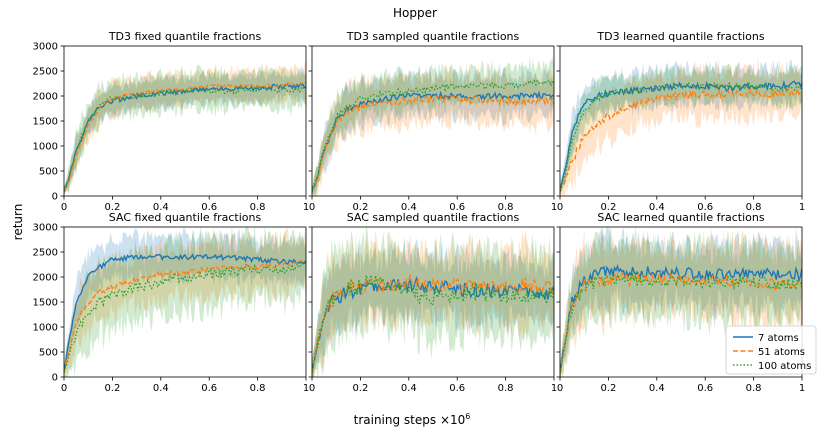  I want to click on x-axis-label: training steps ×106, so click(412, 419).